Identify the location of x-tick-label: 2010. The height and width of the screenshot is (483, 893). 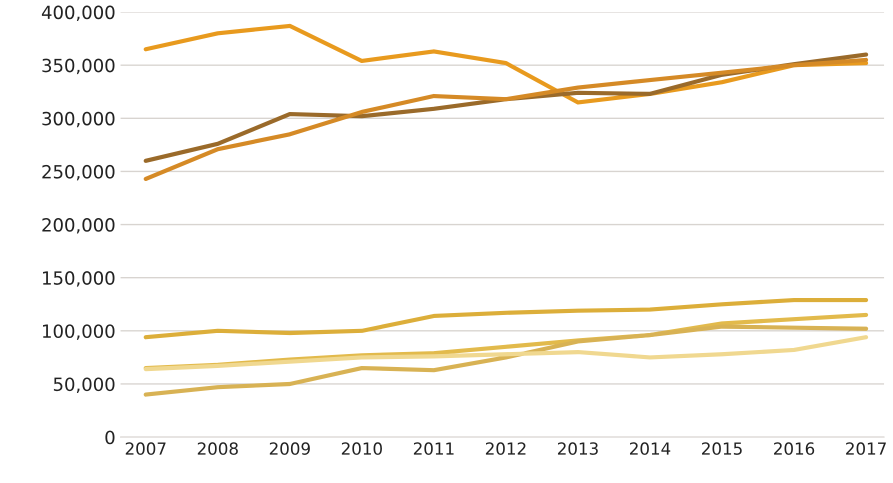
(362, 448).